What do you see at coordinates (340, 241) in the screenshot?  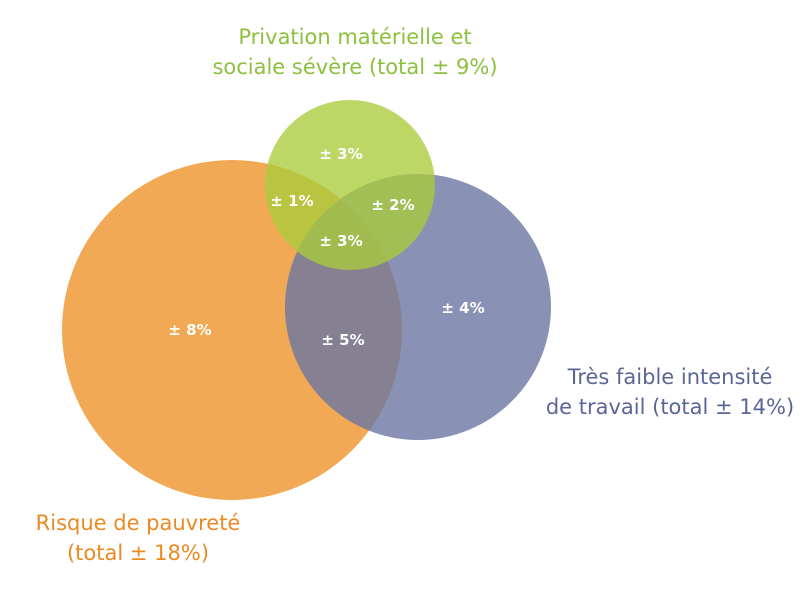 I see `region-all-three-label: ± 3%` at bounding box center [340, 241].